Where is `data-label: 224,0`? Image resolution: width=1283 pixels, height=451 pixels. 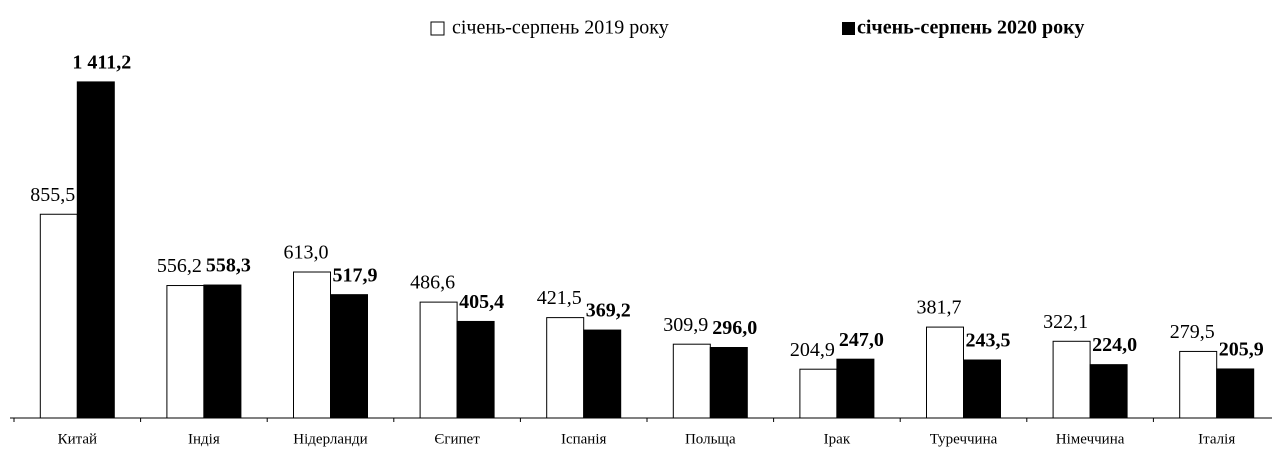 data-label: 224,0 is located at coordinates (1114, 345).